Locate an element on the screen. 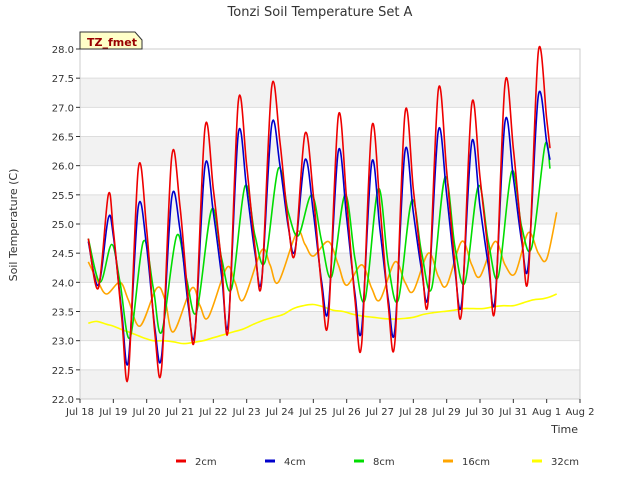 This screenshot has width=640, height=480. y-tick-label: 22.0 is located at coordinates (63, 400).